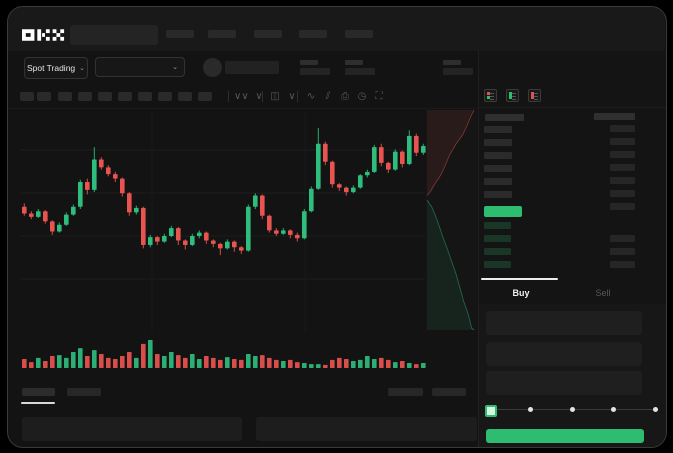 Image resolution: width=673 pixels, height=453 pixels. I want to click on ask-dot, so click(488, 93).